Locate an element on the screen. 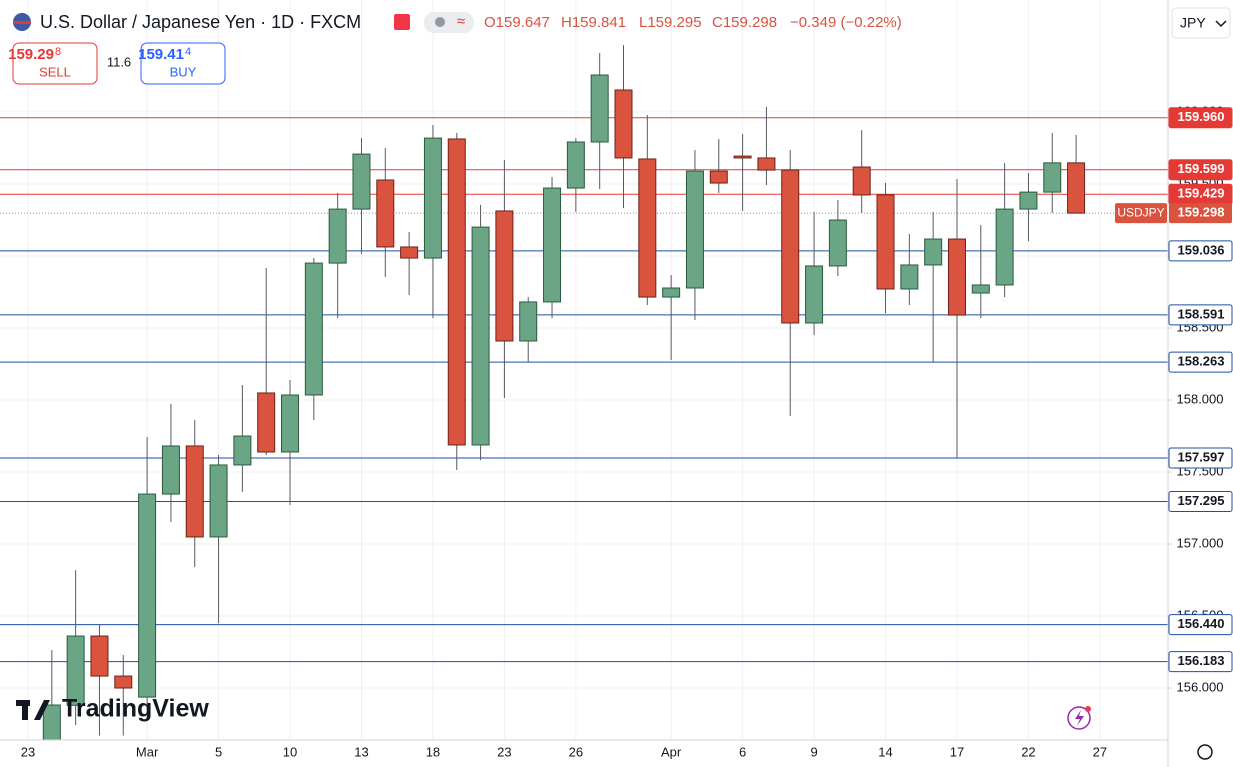 The width and height of the screenshot is (1233, 767). buy-pip: 4 is located at coordinates (188, 52).